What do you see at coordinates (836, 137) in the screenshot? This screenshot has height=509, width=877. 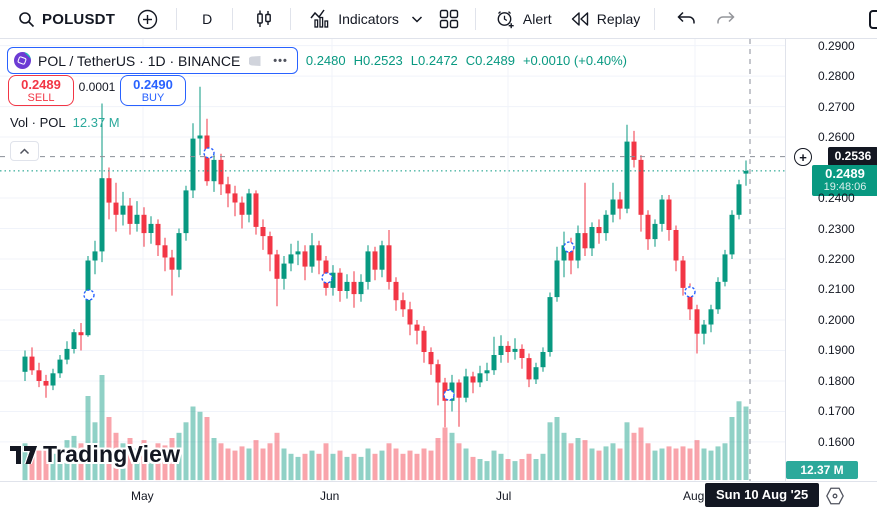 I see `price-axis-tick: 0.2600` at bounding box center [836, 137].